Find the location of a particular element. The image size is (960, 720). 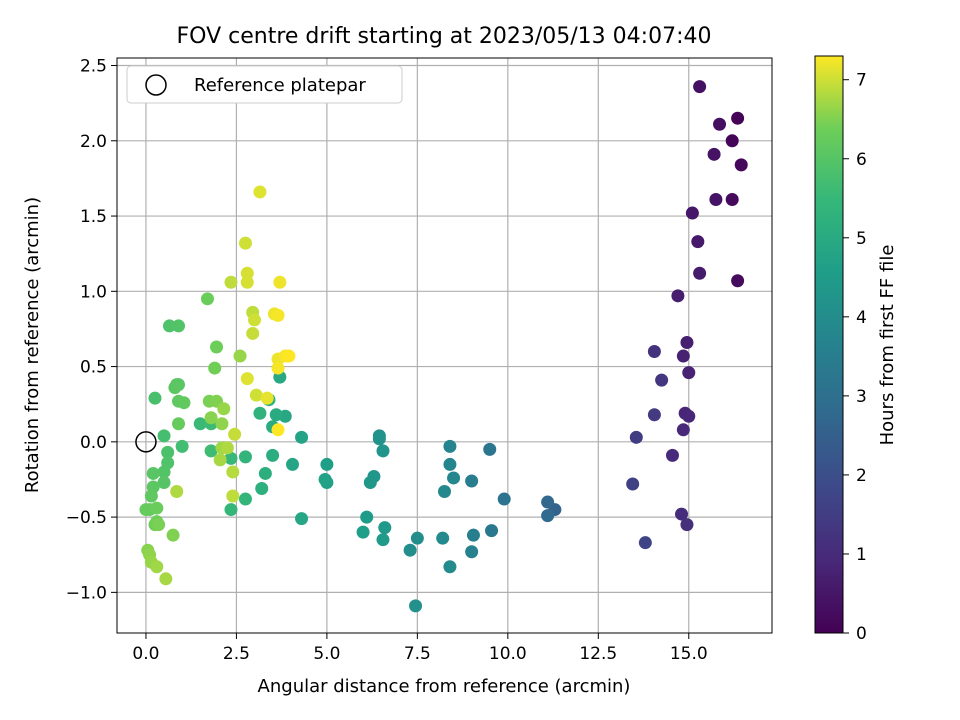

x-tick-label: 12.5 is located at coordinates (598, 654).